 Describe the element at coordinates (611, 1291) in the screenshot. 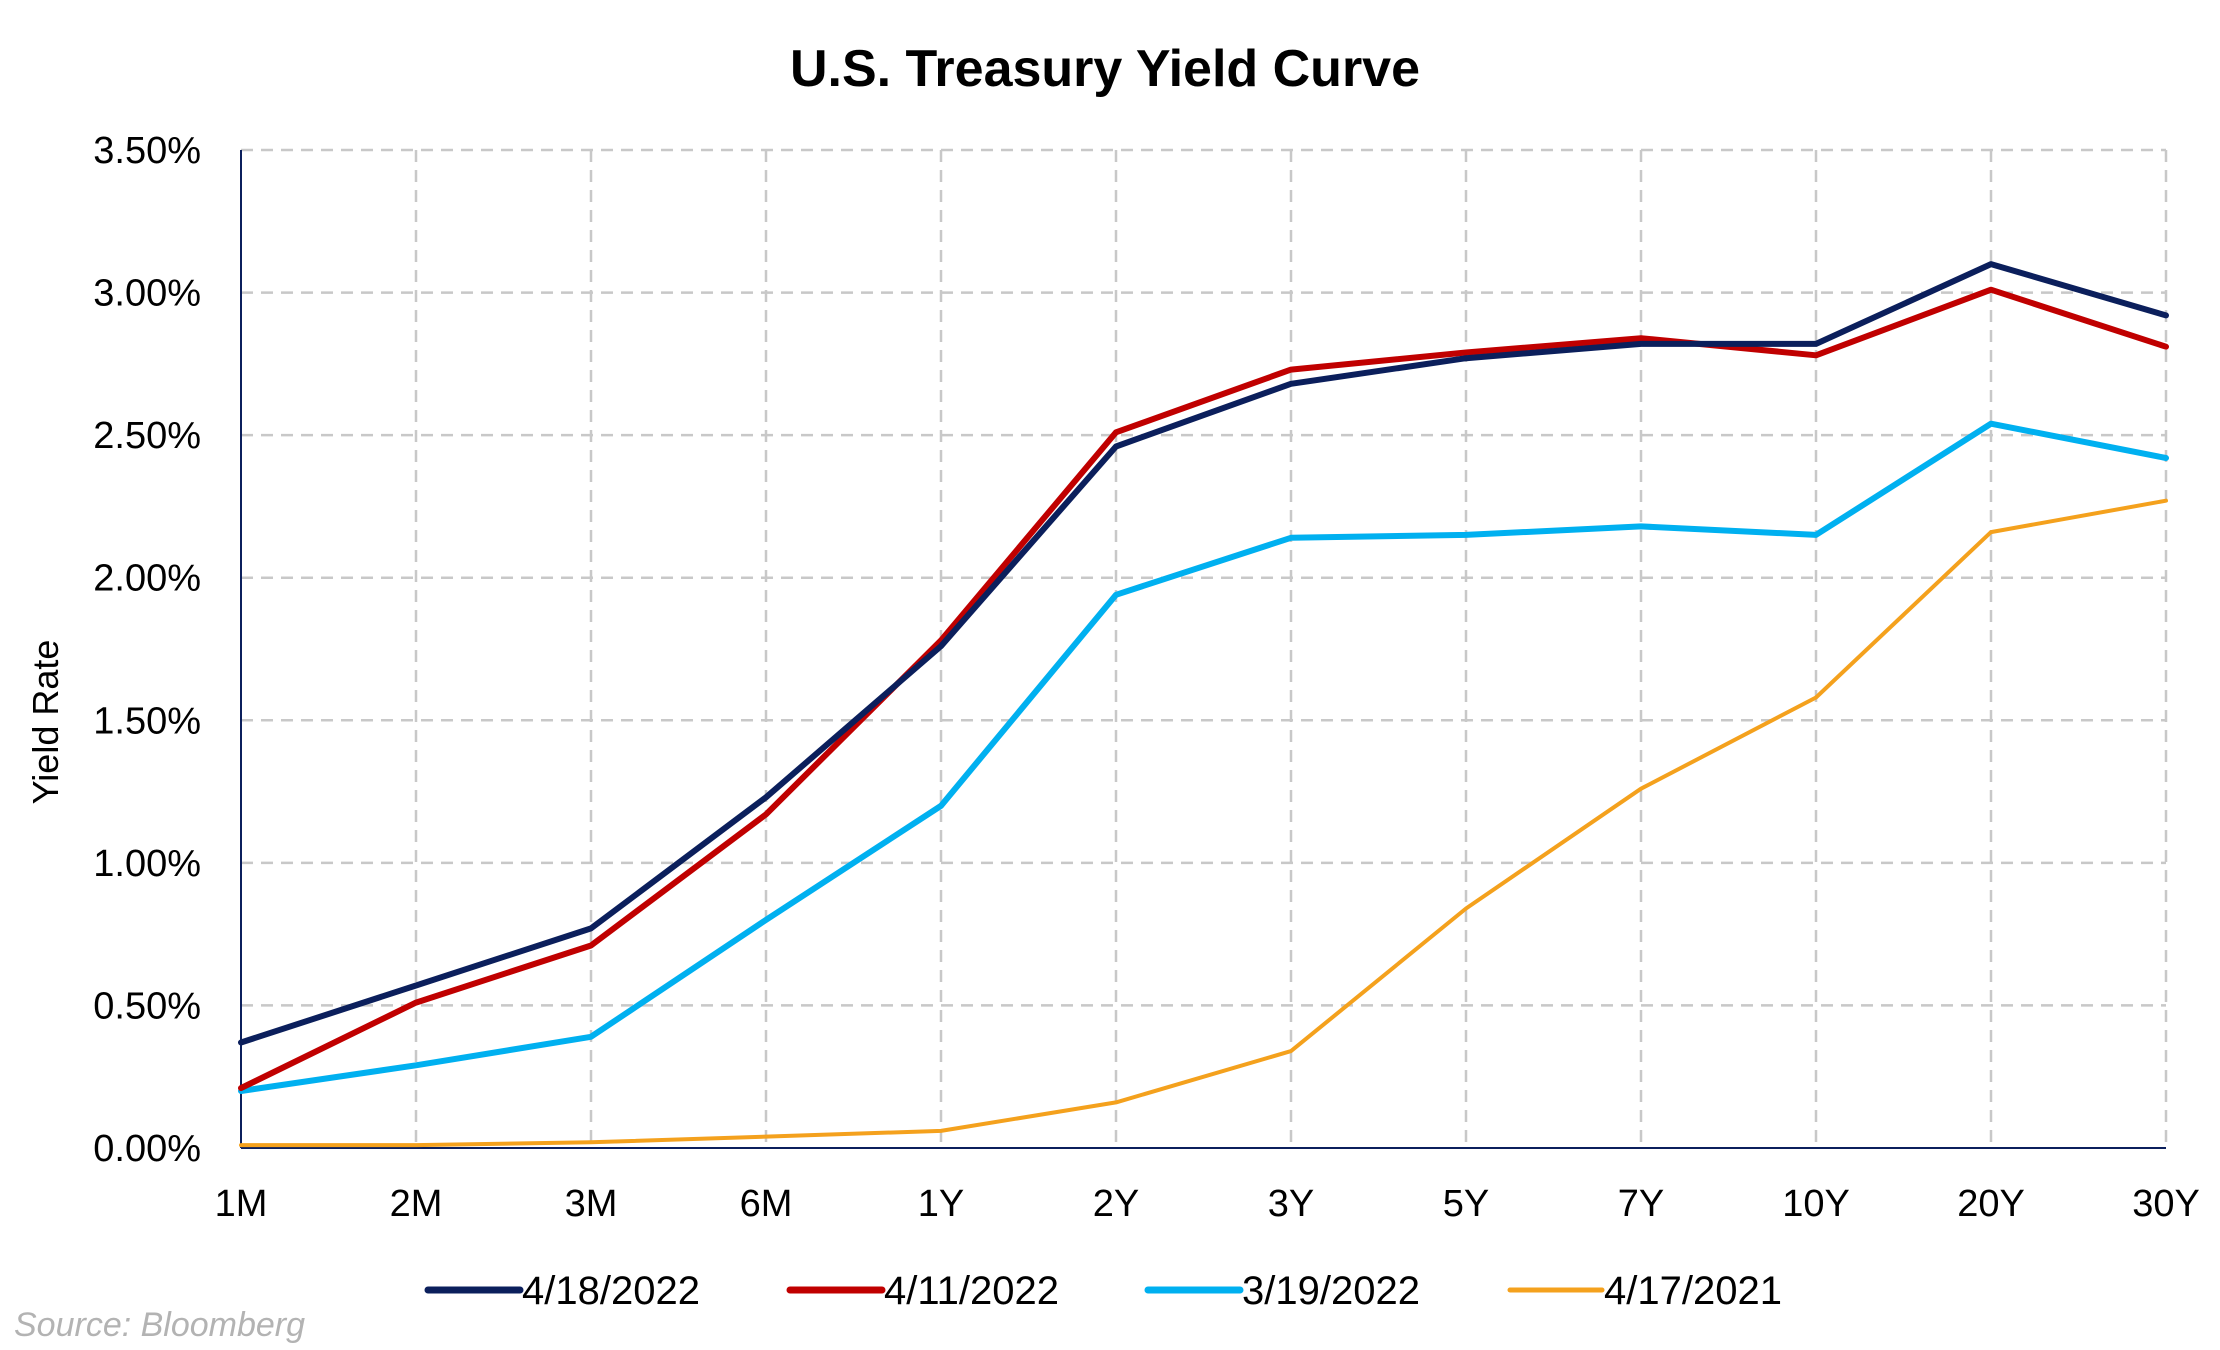

I see `legend-label: 4/18/2022` at that location.